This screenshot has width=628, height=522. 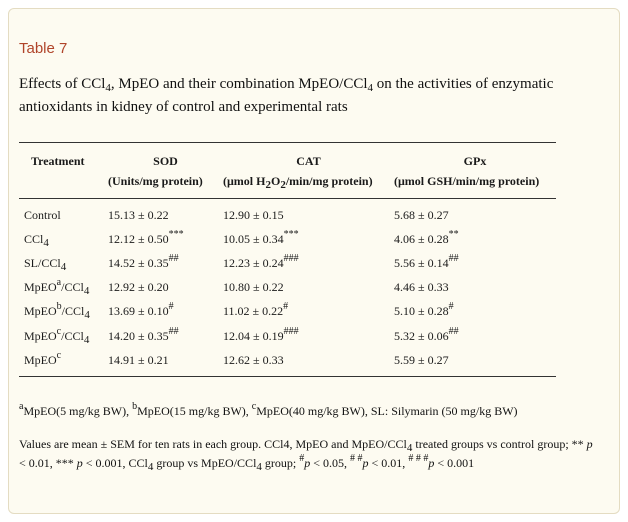 I want to click on footnote-text: < 0.001, so click(x=454, y=463).